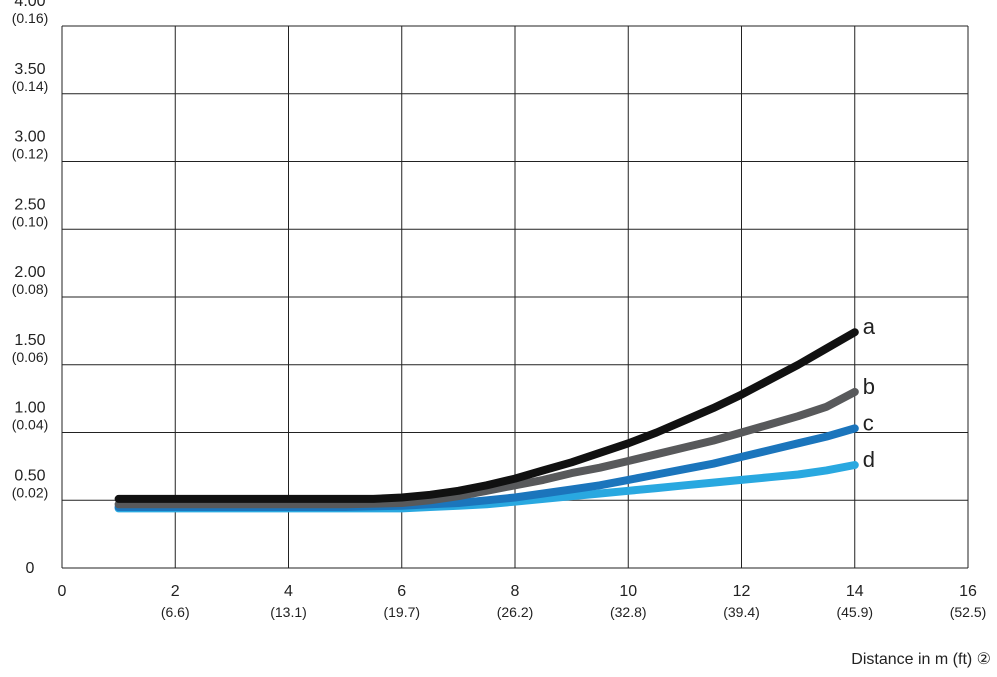 Image resolution: width=997 pixels, height=677 pixels. Describe the element at coordinates (401, 591) in the screenshot. I see `x-tick-label: 6` at that location.